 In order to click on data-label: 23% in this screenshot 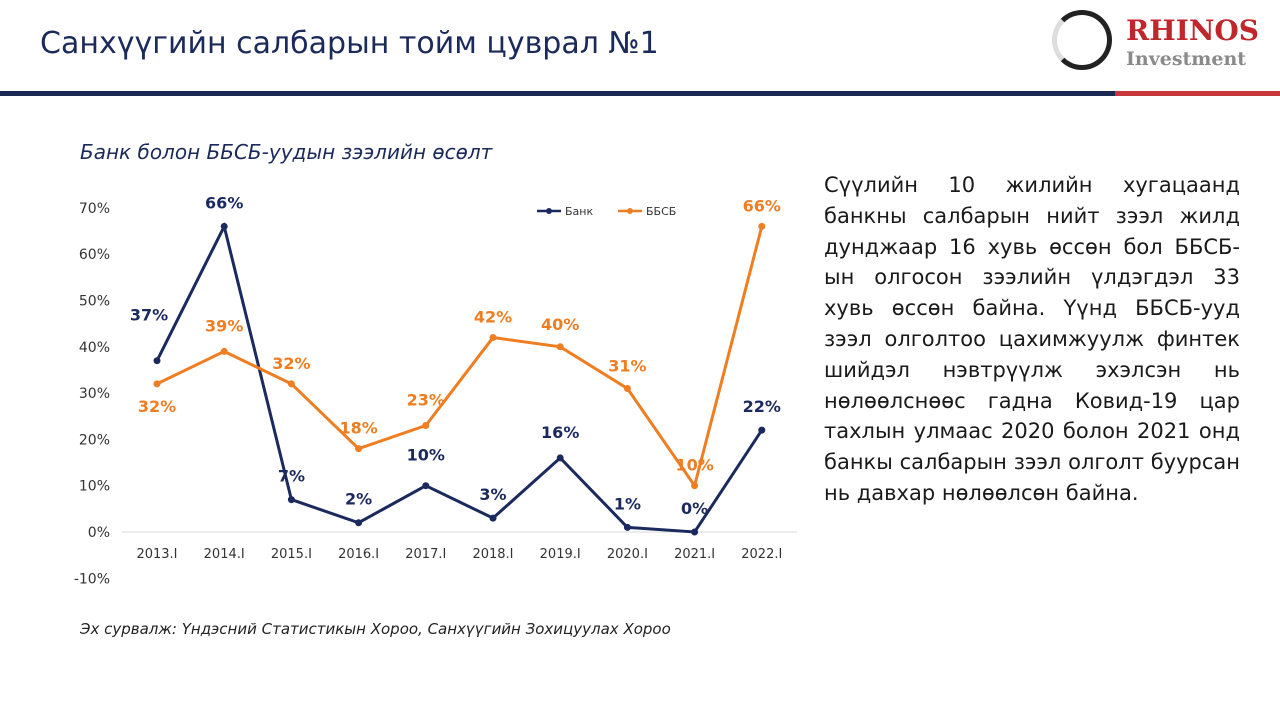, I will do `click(426, 400)`.